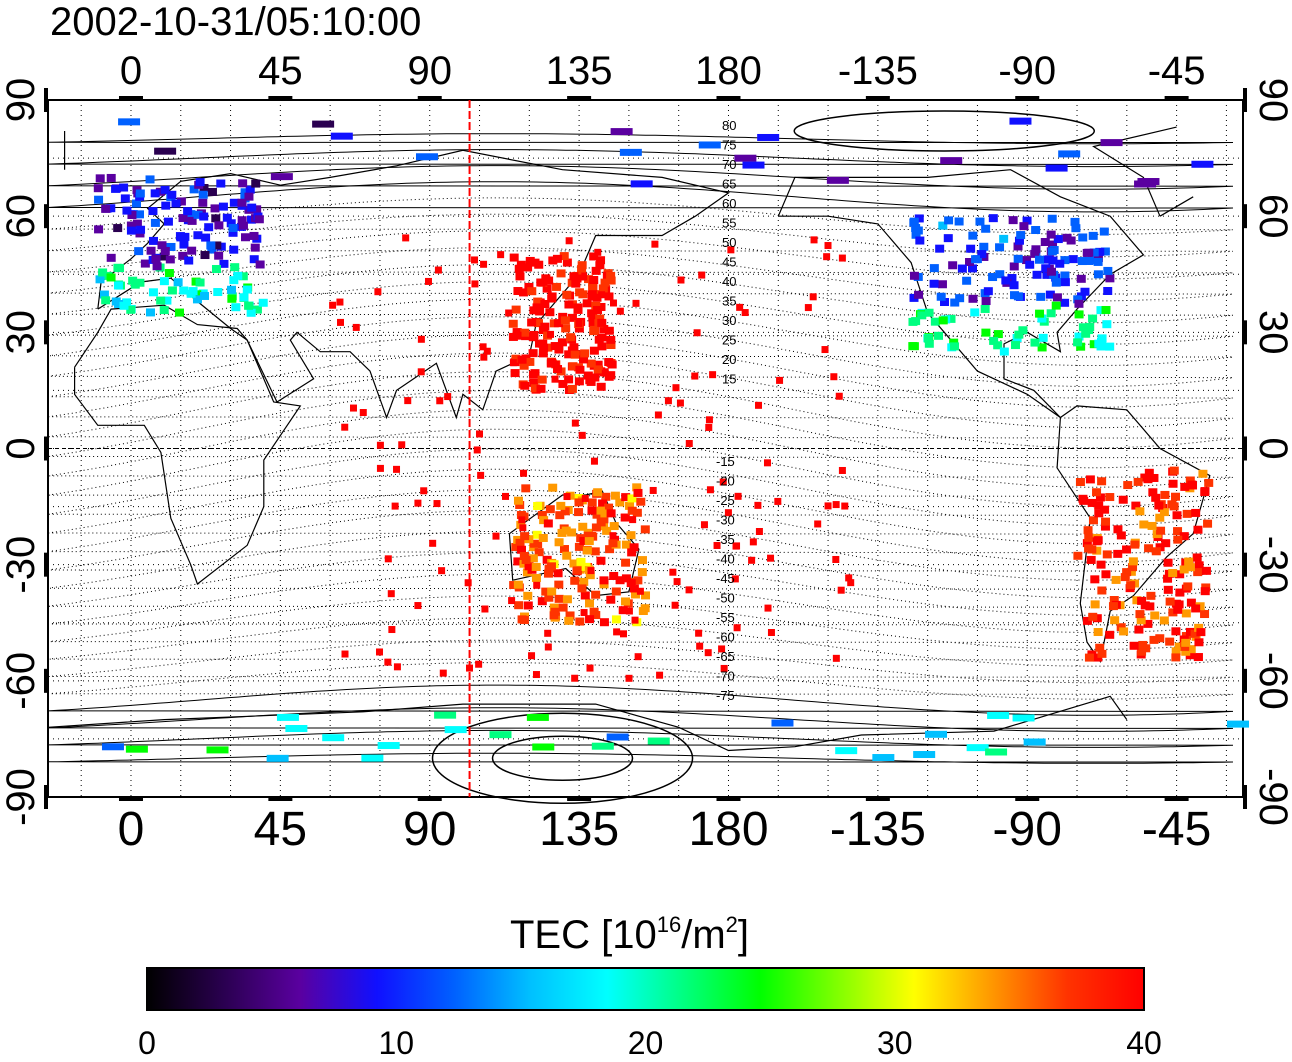 The width and height of the screenshot is (1292, 1062). Describe the element at coordinates (725, 637) in the screenshot. I see `contour-label: -60` at that location.